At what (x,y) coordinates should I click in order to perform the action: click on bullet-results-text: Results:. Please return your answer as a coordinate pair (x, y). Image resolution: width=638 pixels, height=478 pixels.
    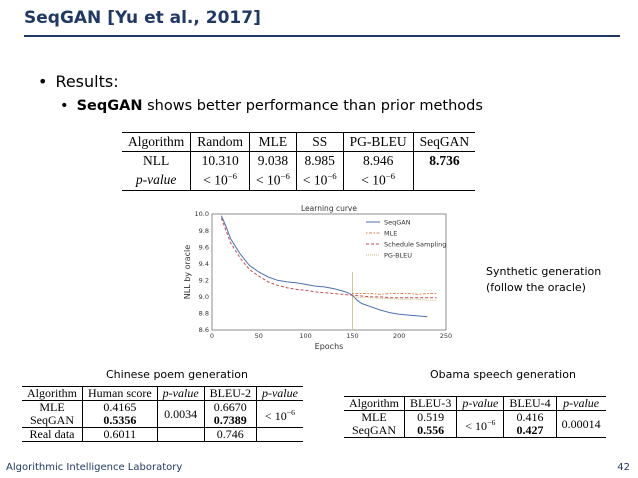
    Looking at the image, I should click on (87, 81).